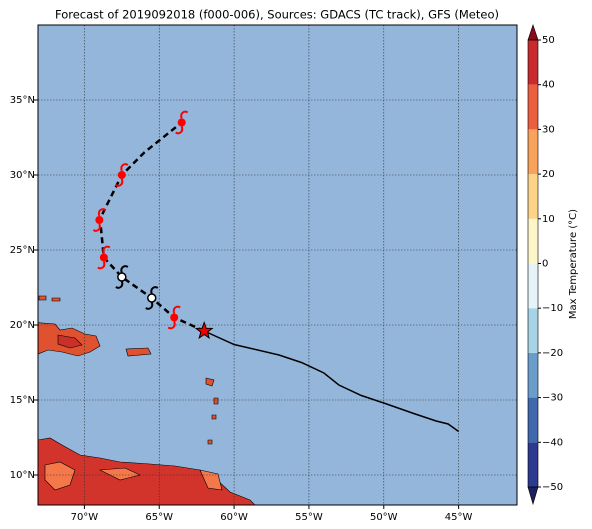  I want to click on south-america-inland, so click(60, 476).